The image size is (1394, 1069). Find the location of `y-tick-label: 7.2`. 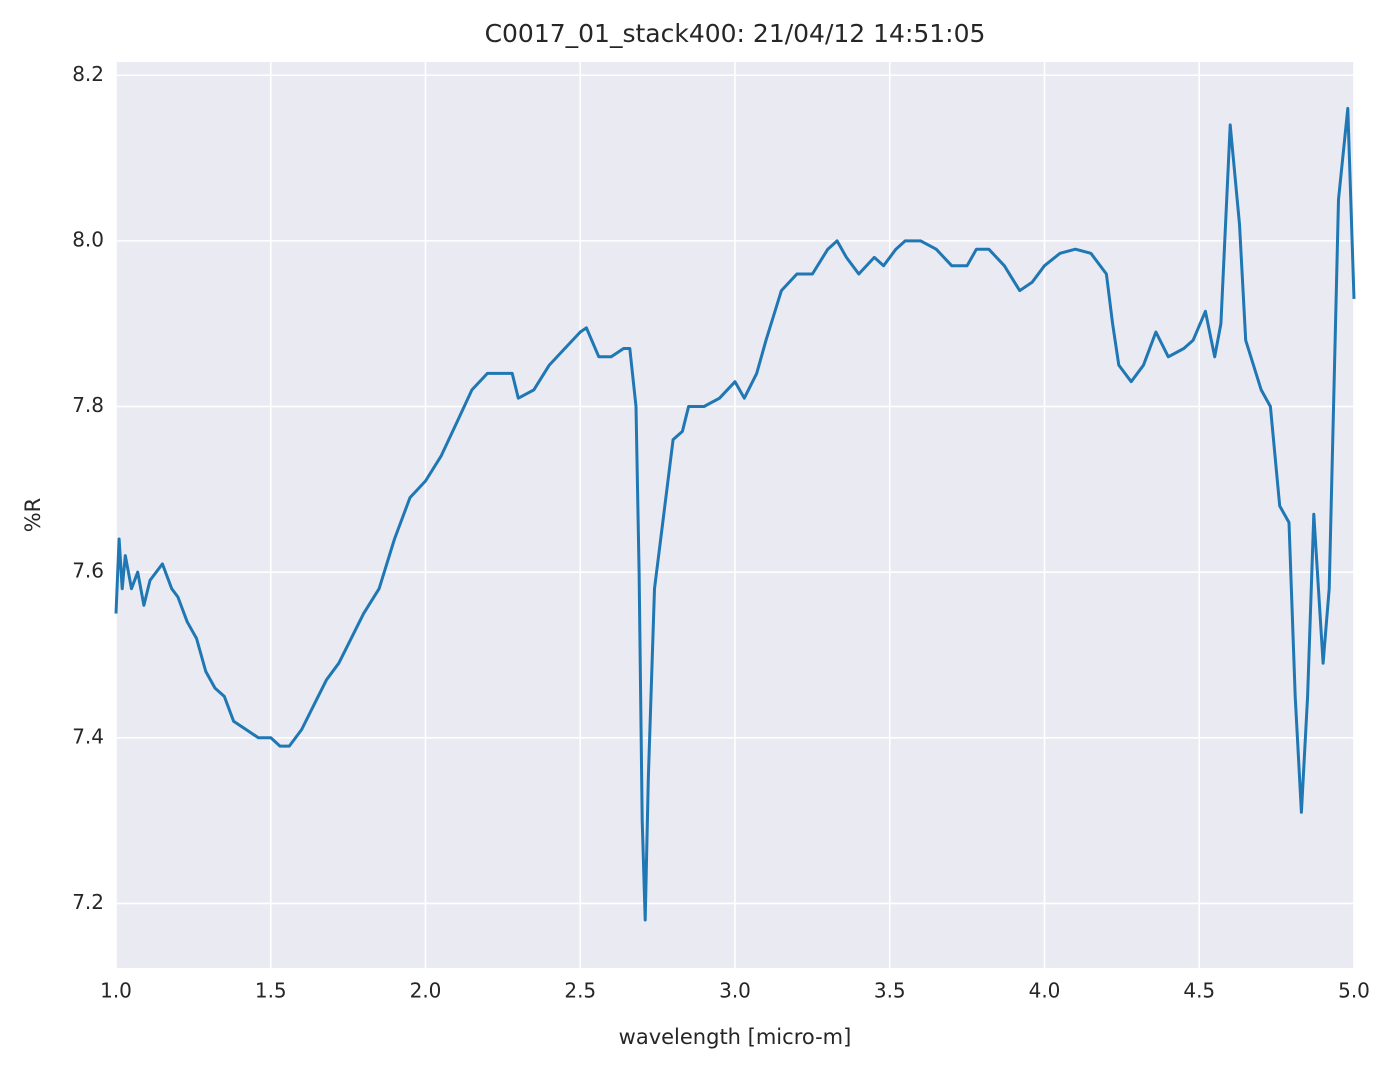

y-tick-label: 7.2 is located at coordinates (88, 902).